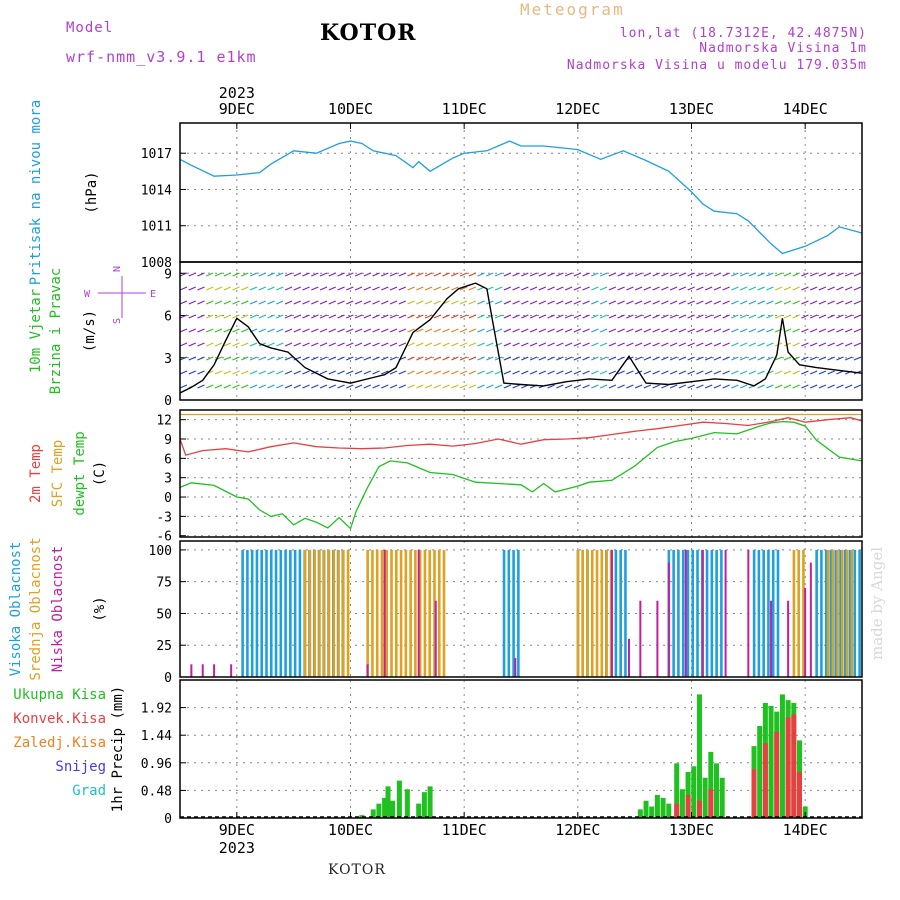 This screenshot has width=900, height=900. I want to click on compass-w: W, so click(87, 294).